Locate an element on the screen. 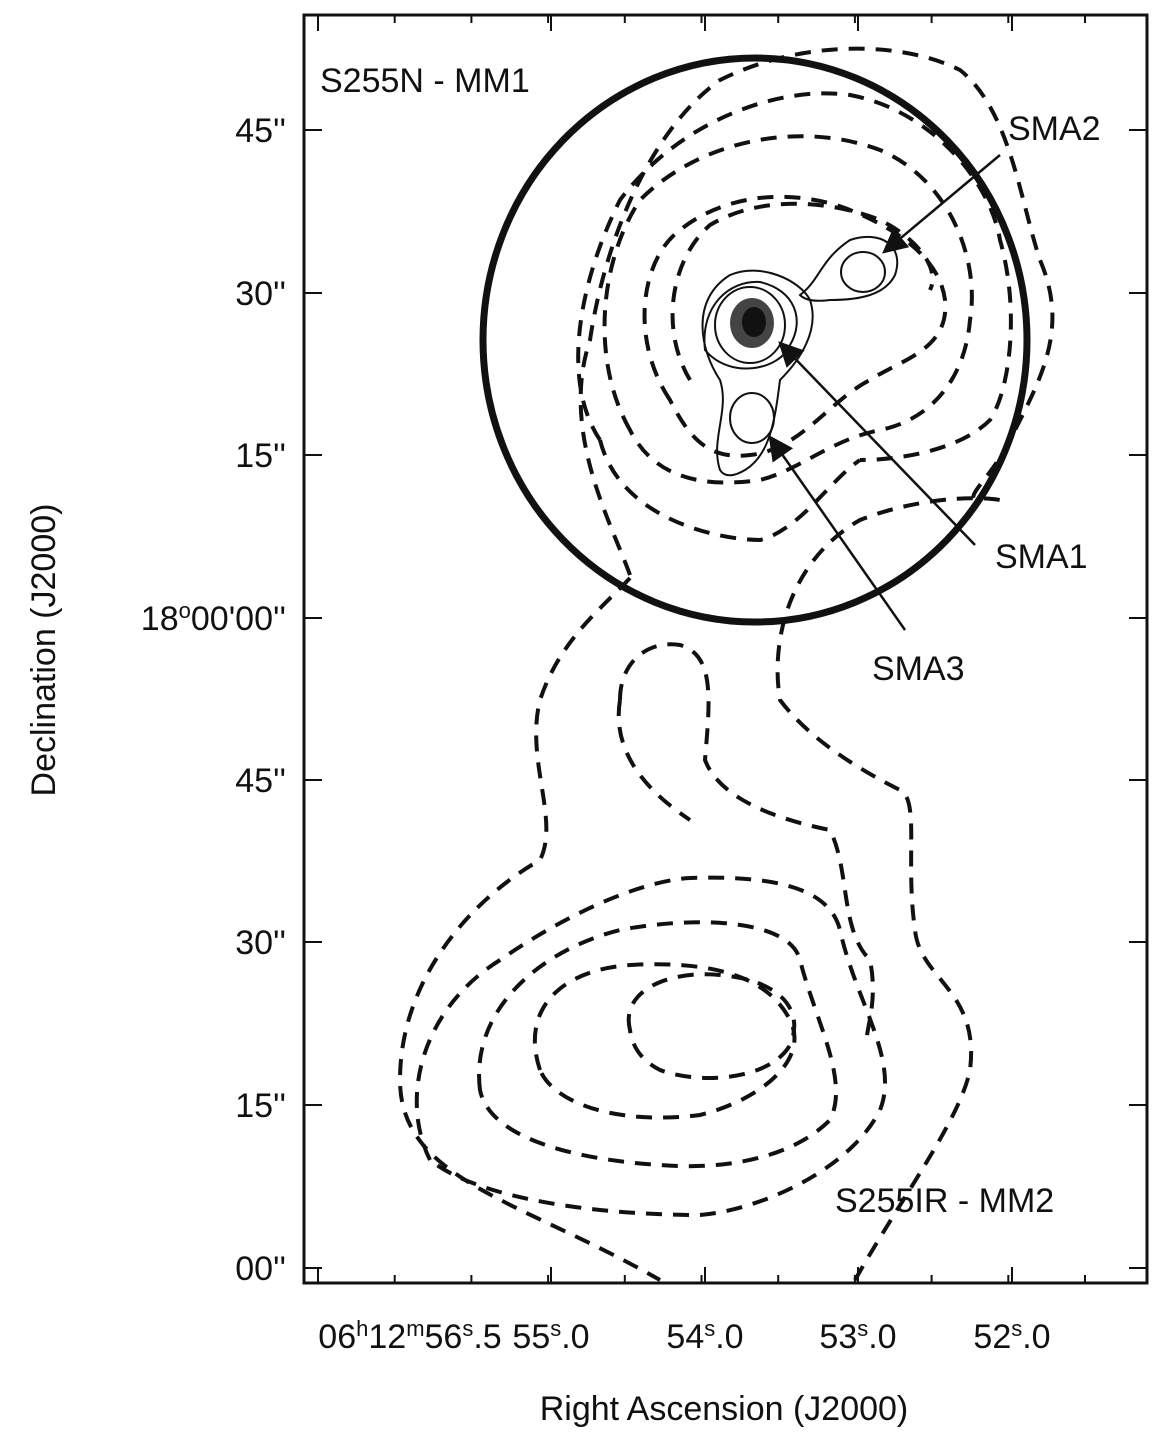 This screenshot has height=1437, width=1156. tick-label-part: .5 is located at coordinates (487, 1337).